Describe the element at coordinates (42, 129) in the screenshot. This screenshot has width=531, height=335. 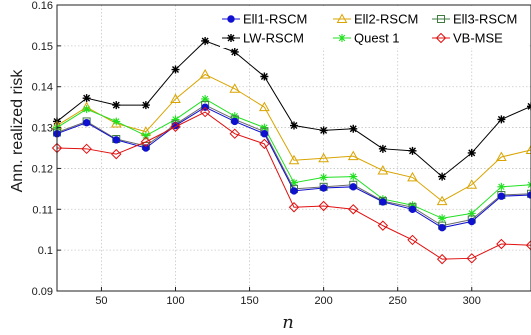
I see `y-tick-label: 0.13` at that location.